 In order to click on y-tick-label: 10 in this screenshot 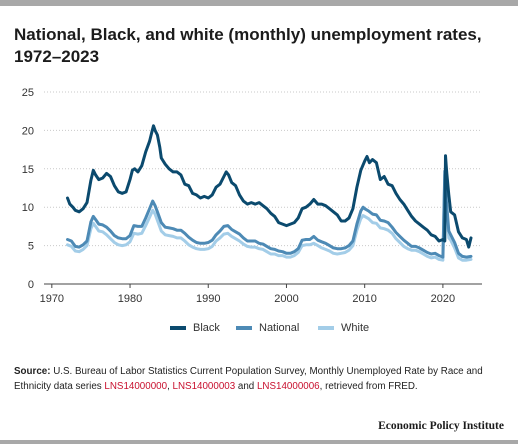, I will do `click(28, 208)`.